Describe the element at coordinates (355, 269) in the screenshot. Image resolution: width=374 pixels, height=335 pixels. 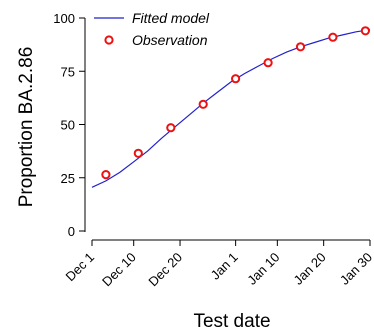
I see `x-tick-label: Jan 30` at that location.